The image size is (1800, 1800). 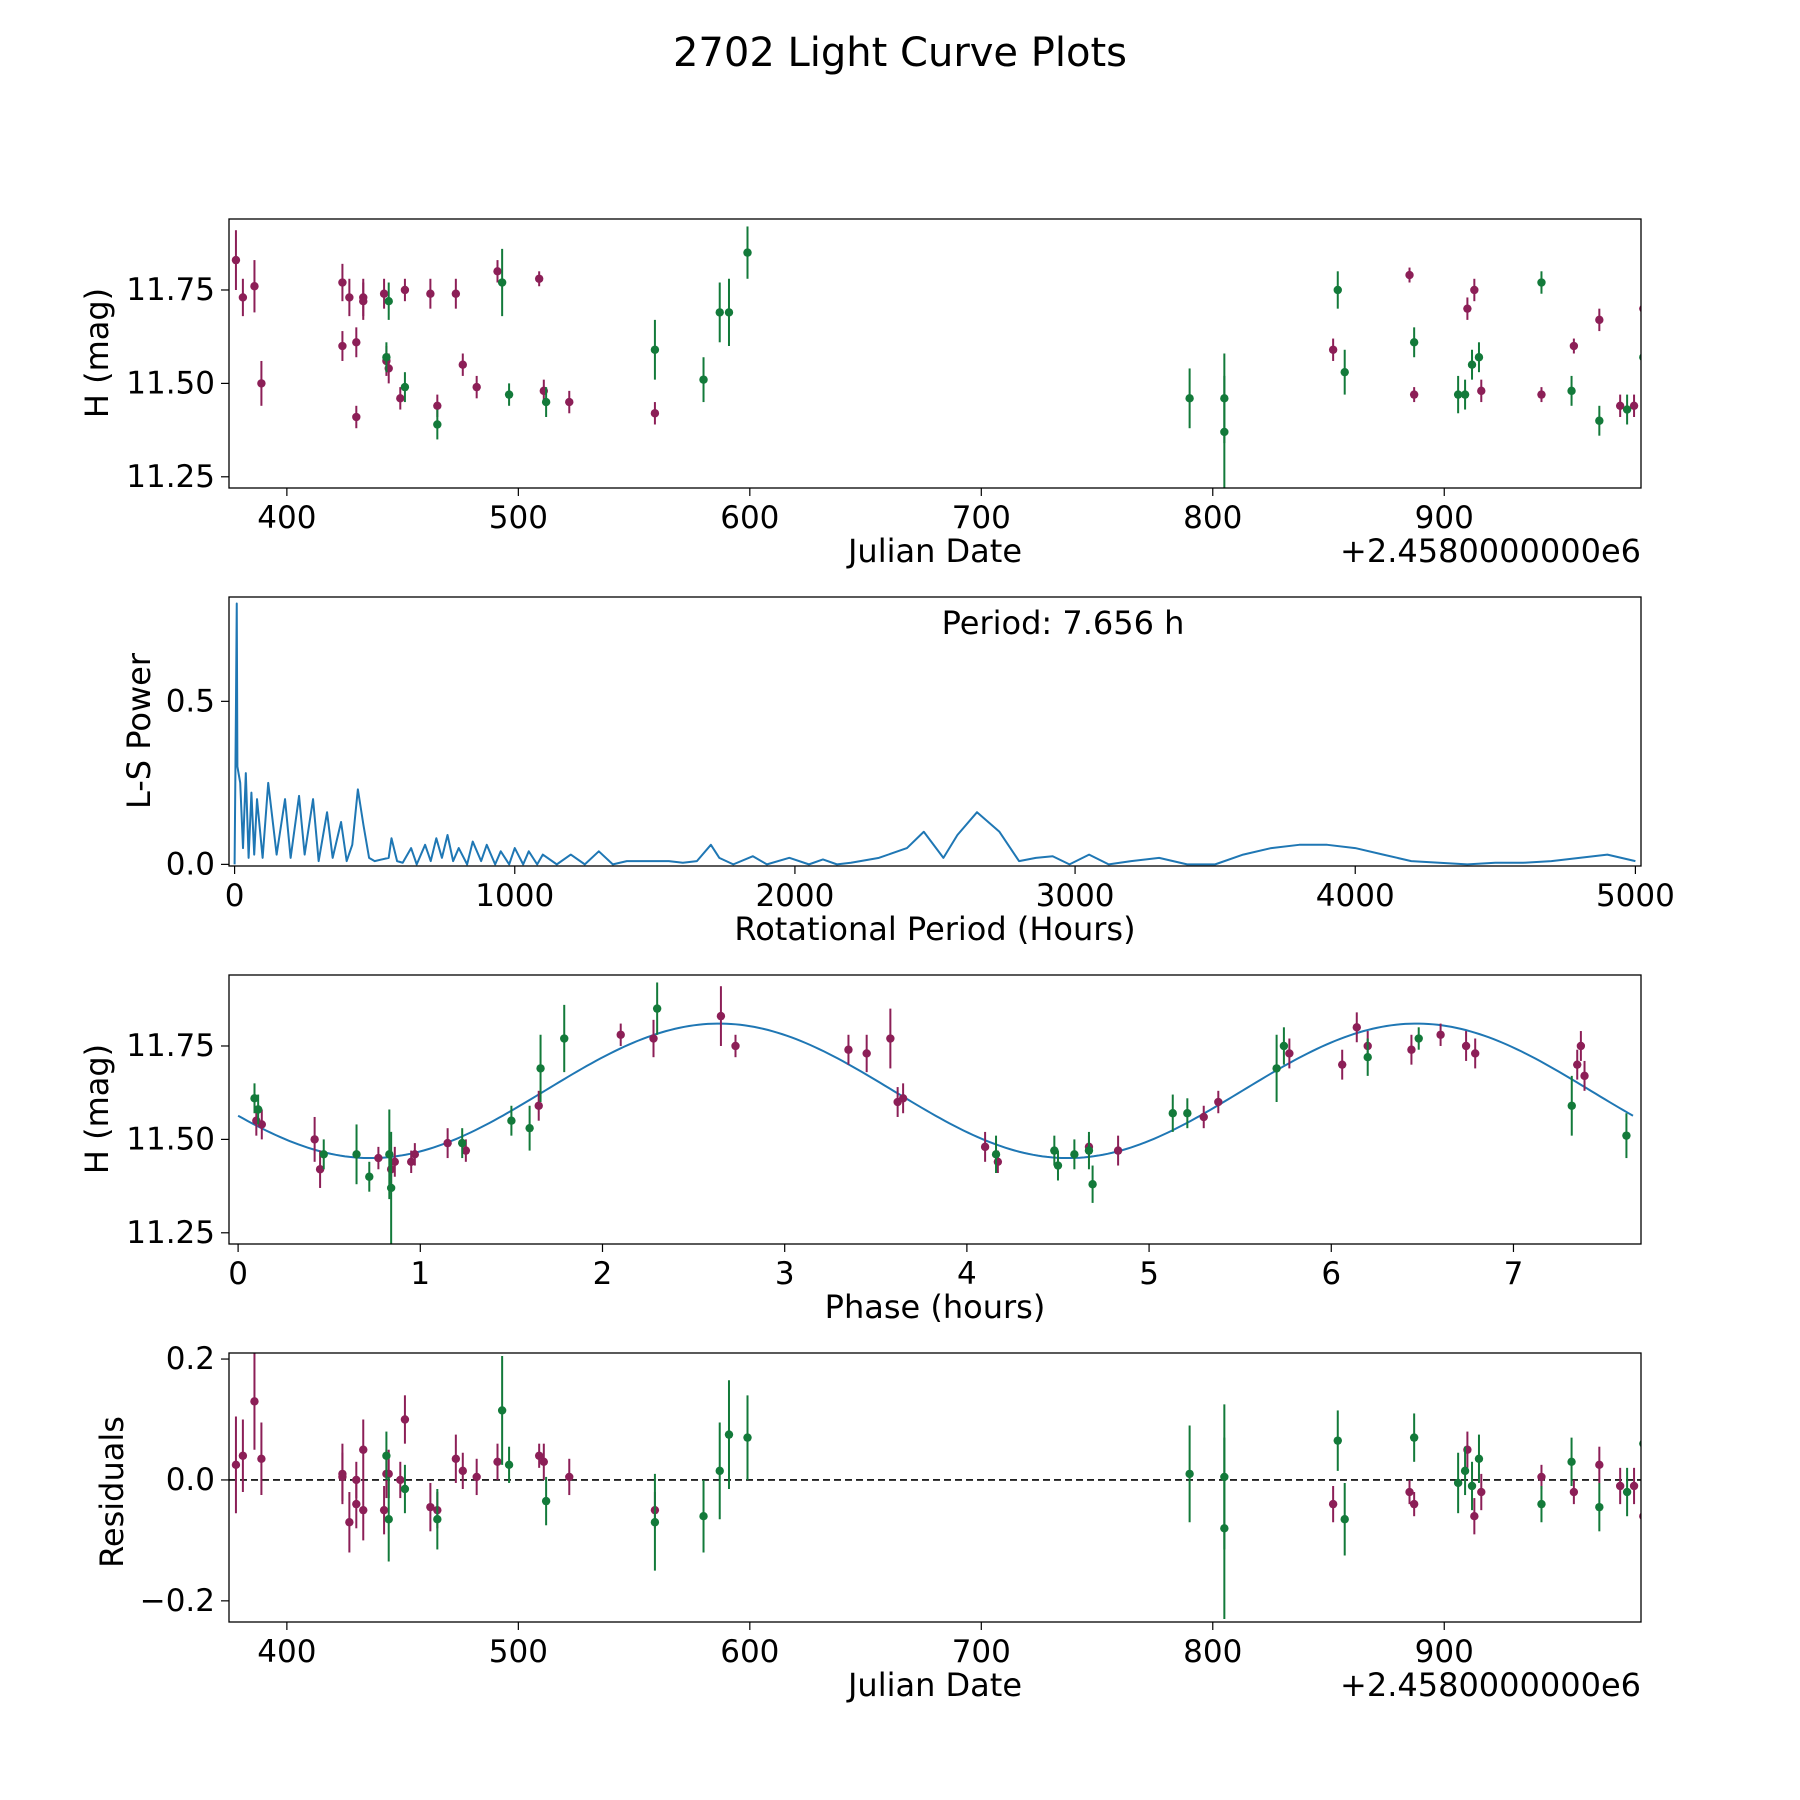 What do you see at coordinates (170, 290) in the screenshot?
I see `lightcurve-ytick-label: 11.75` at bounding box center [170, 290].